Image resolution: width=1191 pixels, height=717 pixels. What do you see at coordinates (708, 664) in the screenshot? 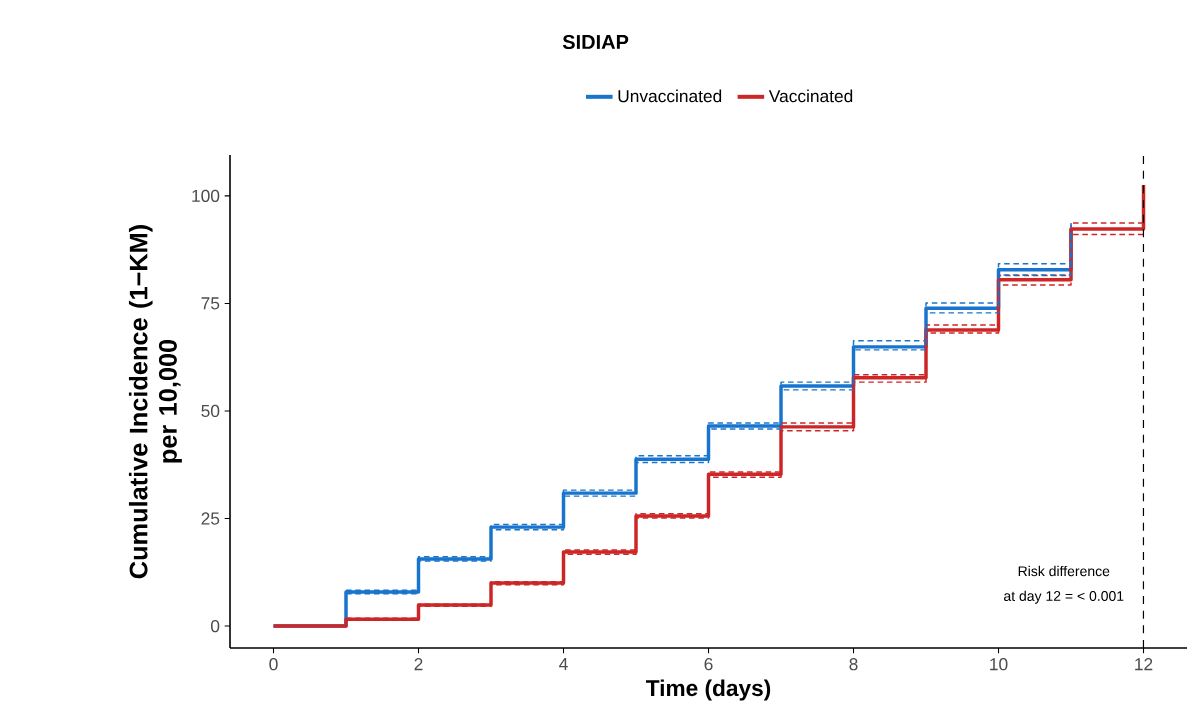
I see `x-tick-label: 6` at bounding box center [708, 664].